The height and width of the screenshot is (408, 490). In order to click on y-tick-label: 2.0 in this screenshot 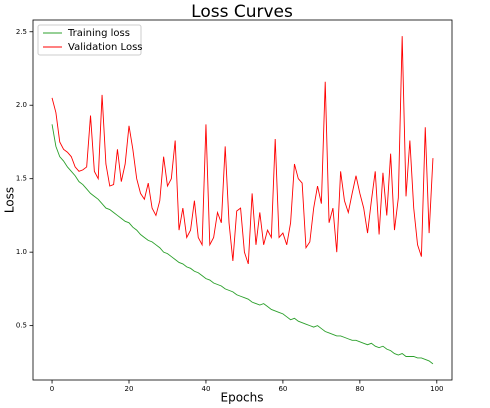, I will do `click(21, 105)`.